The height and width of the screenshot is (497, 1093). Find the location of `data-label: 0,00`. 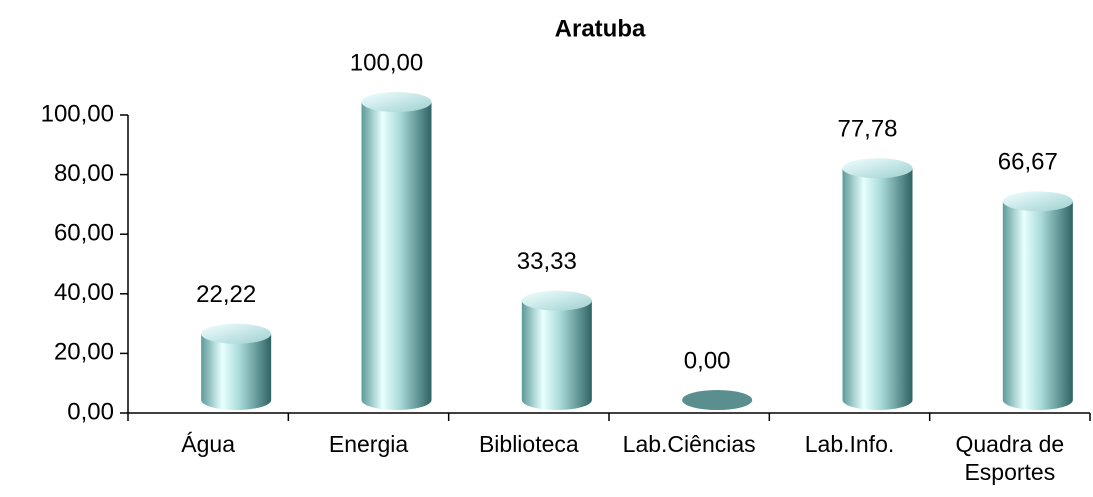

data-label: 0,00 is located at coordinates (707, 360).